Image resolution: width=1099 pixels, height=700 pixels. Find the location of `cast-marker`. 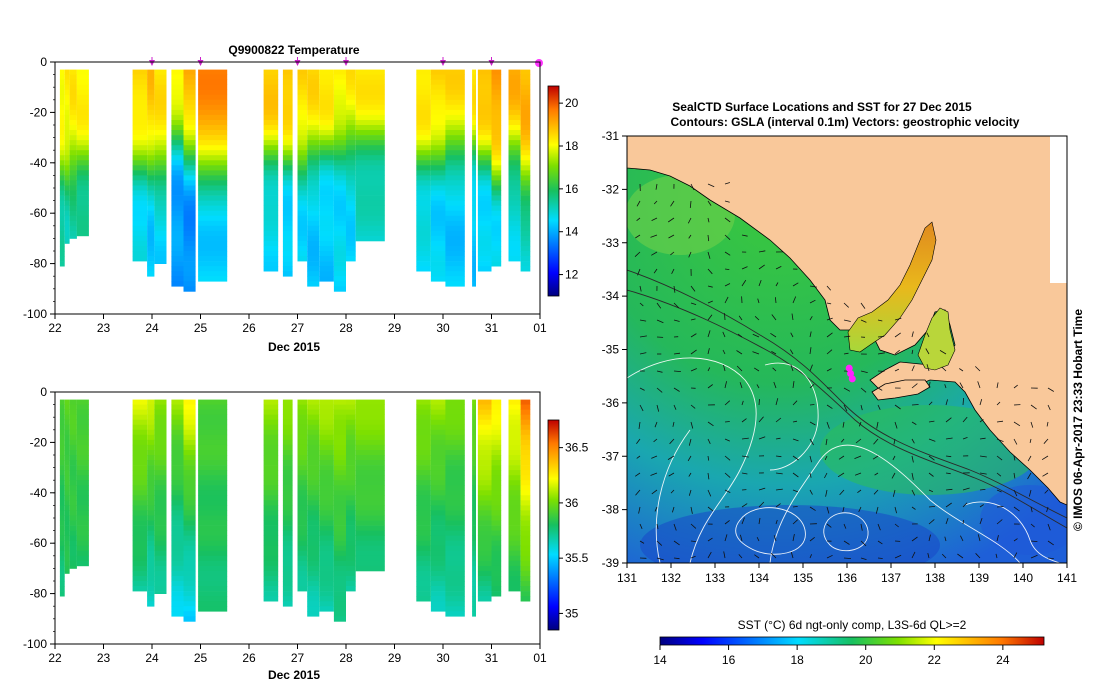

cast-marker is located at coordinates (200, 63).